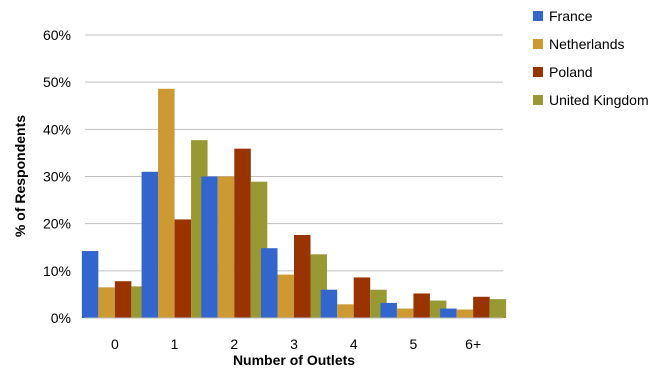  I want to click on x-tick-label: 1, so click(175, 344).